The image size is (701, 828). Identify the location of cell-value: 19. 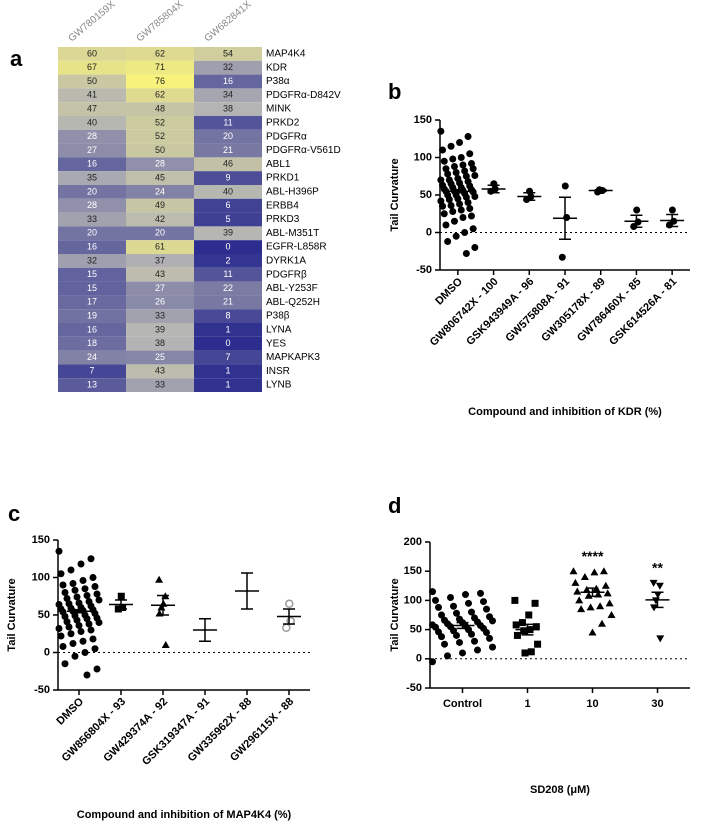
(92, 315).